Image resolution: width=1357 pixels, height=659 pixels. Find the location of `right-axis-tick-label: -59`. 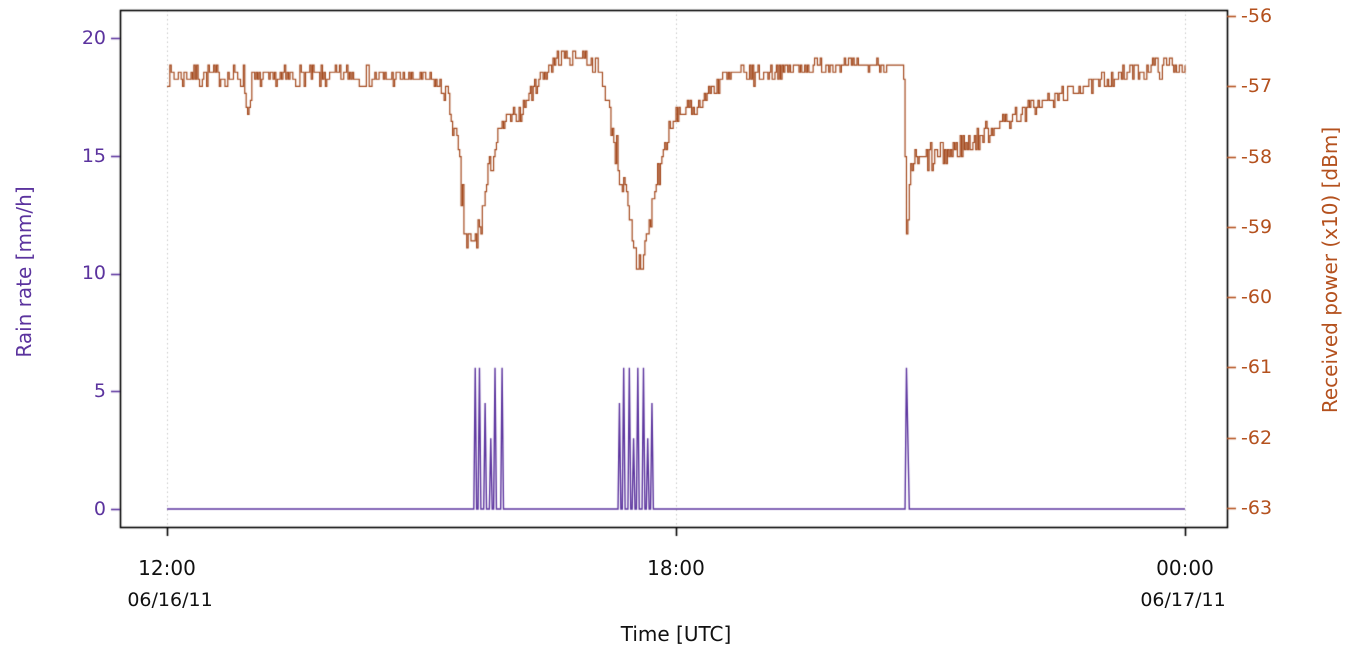

right-axis-tick-label: -59 is located at coordinates (1257, 227).